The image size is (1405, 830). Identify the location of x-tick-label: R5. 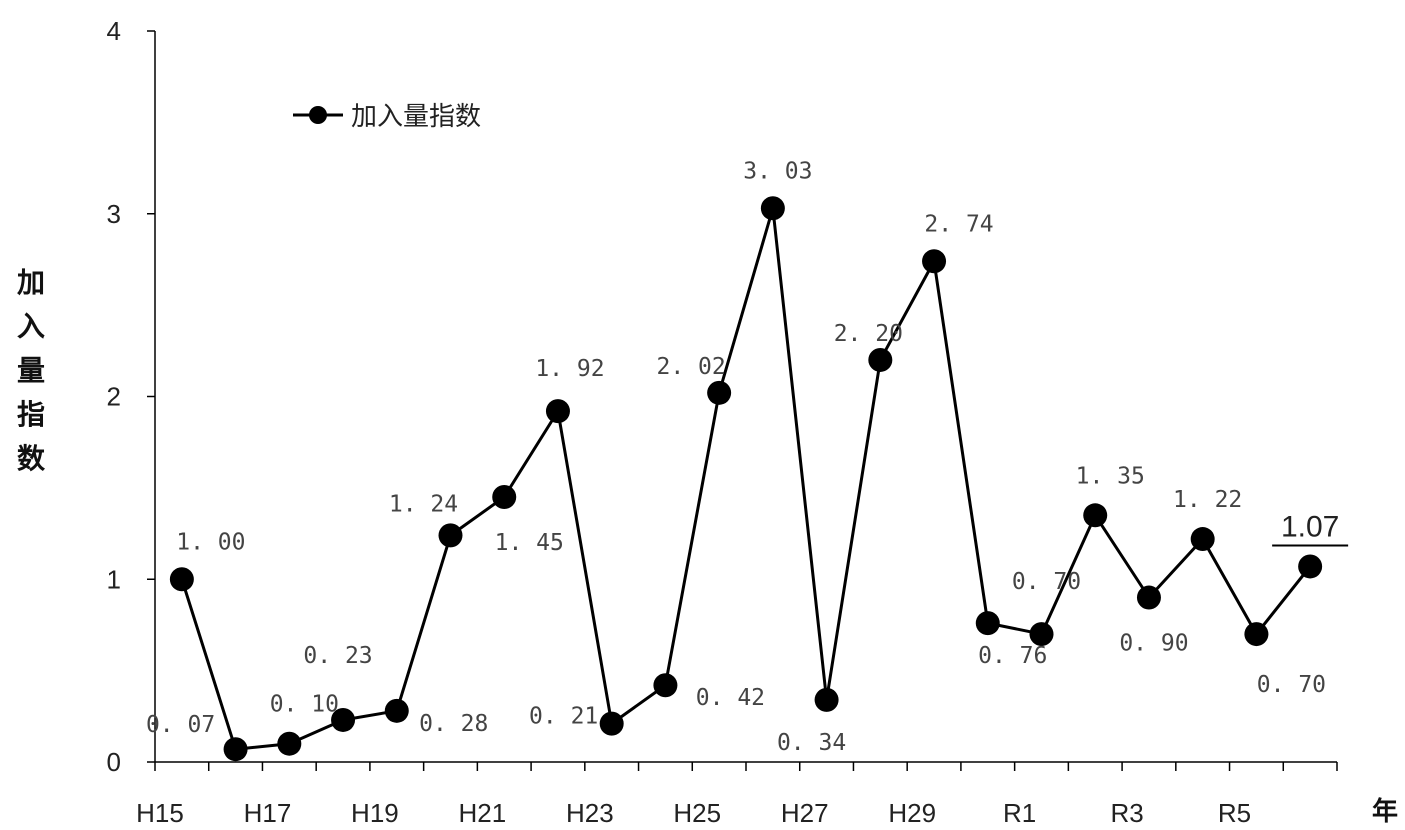
(1234, 813).